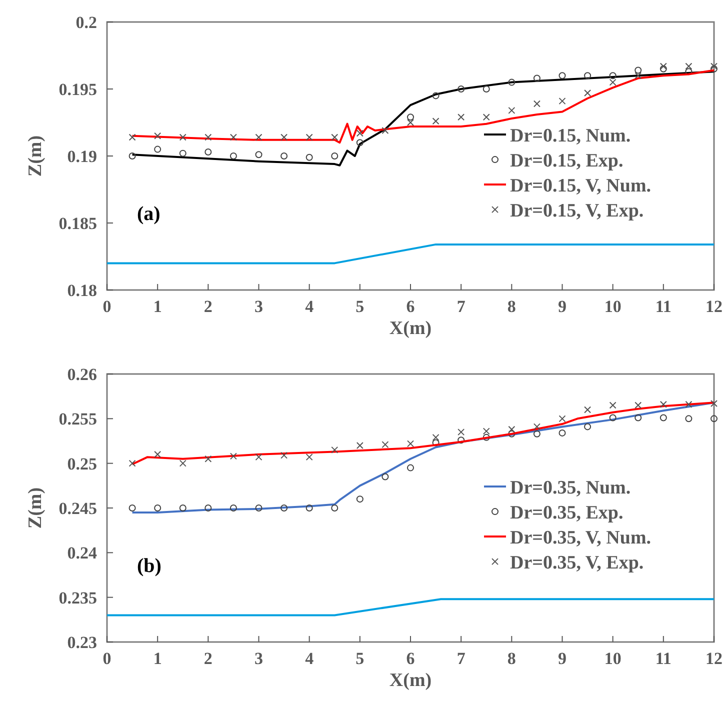 The image size is (728, 704). Describe the element at coordinates (577, 563) in the screenshot. I see `legend-label: Dr=0.35, V, Exp.` at that location.